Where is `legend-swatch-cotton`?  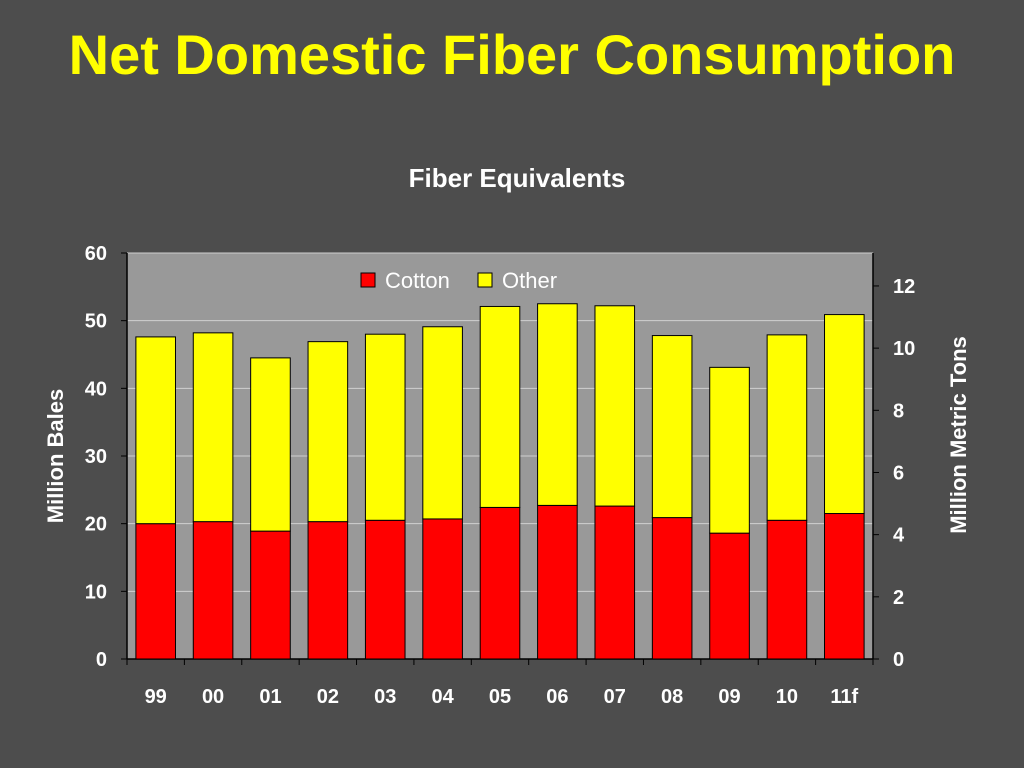 legend-swatch-cotton is located at coordinates (368, 280).